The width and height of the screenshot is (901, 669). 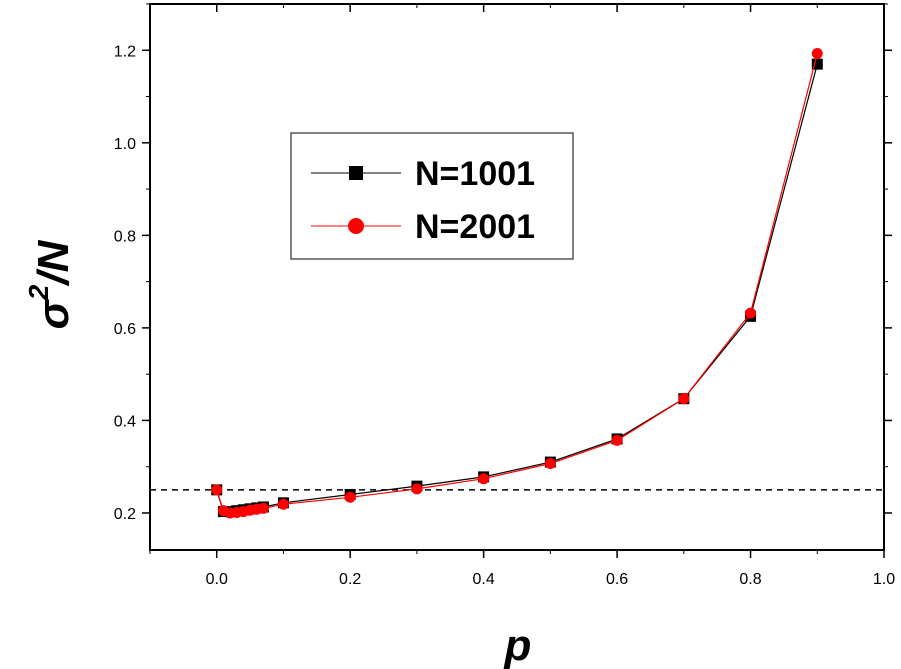 I want to click on y-axis-title: σ2/N, so click(x=50, y=284).